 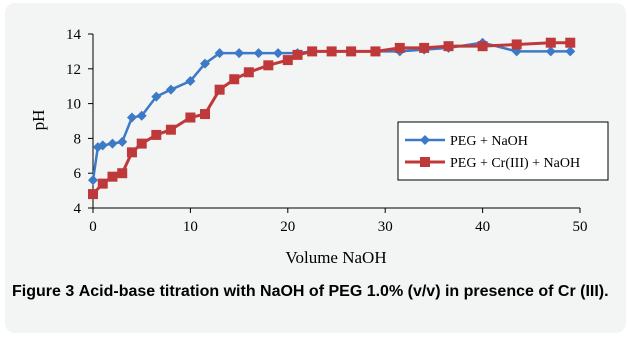 I want to click on x-tick-label: 0, so click(x=93, y=227).